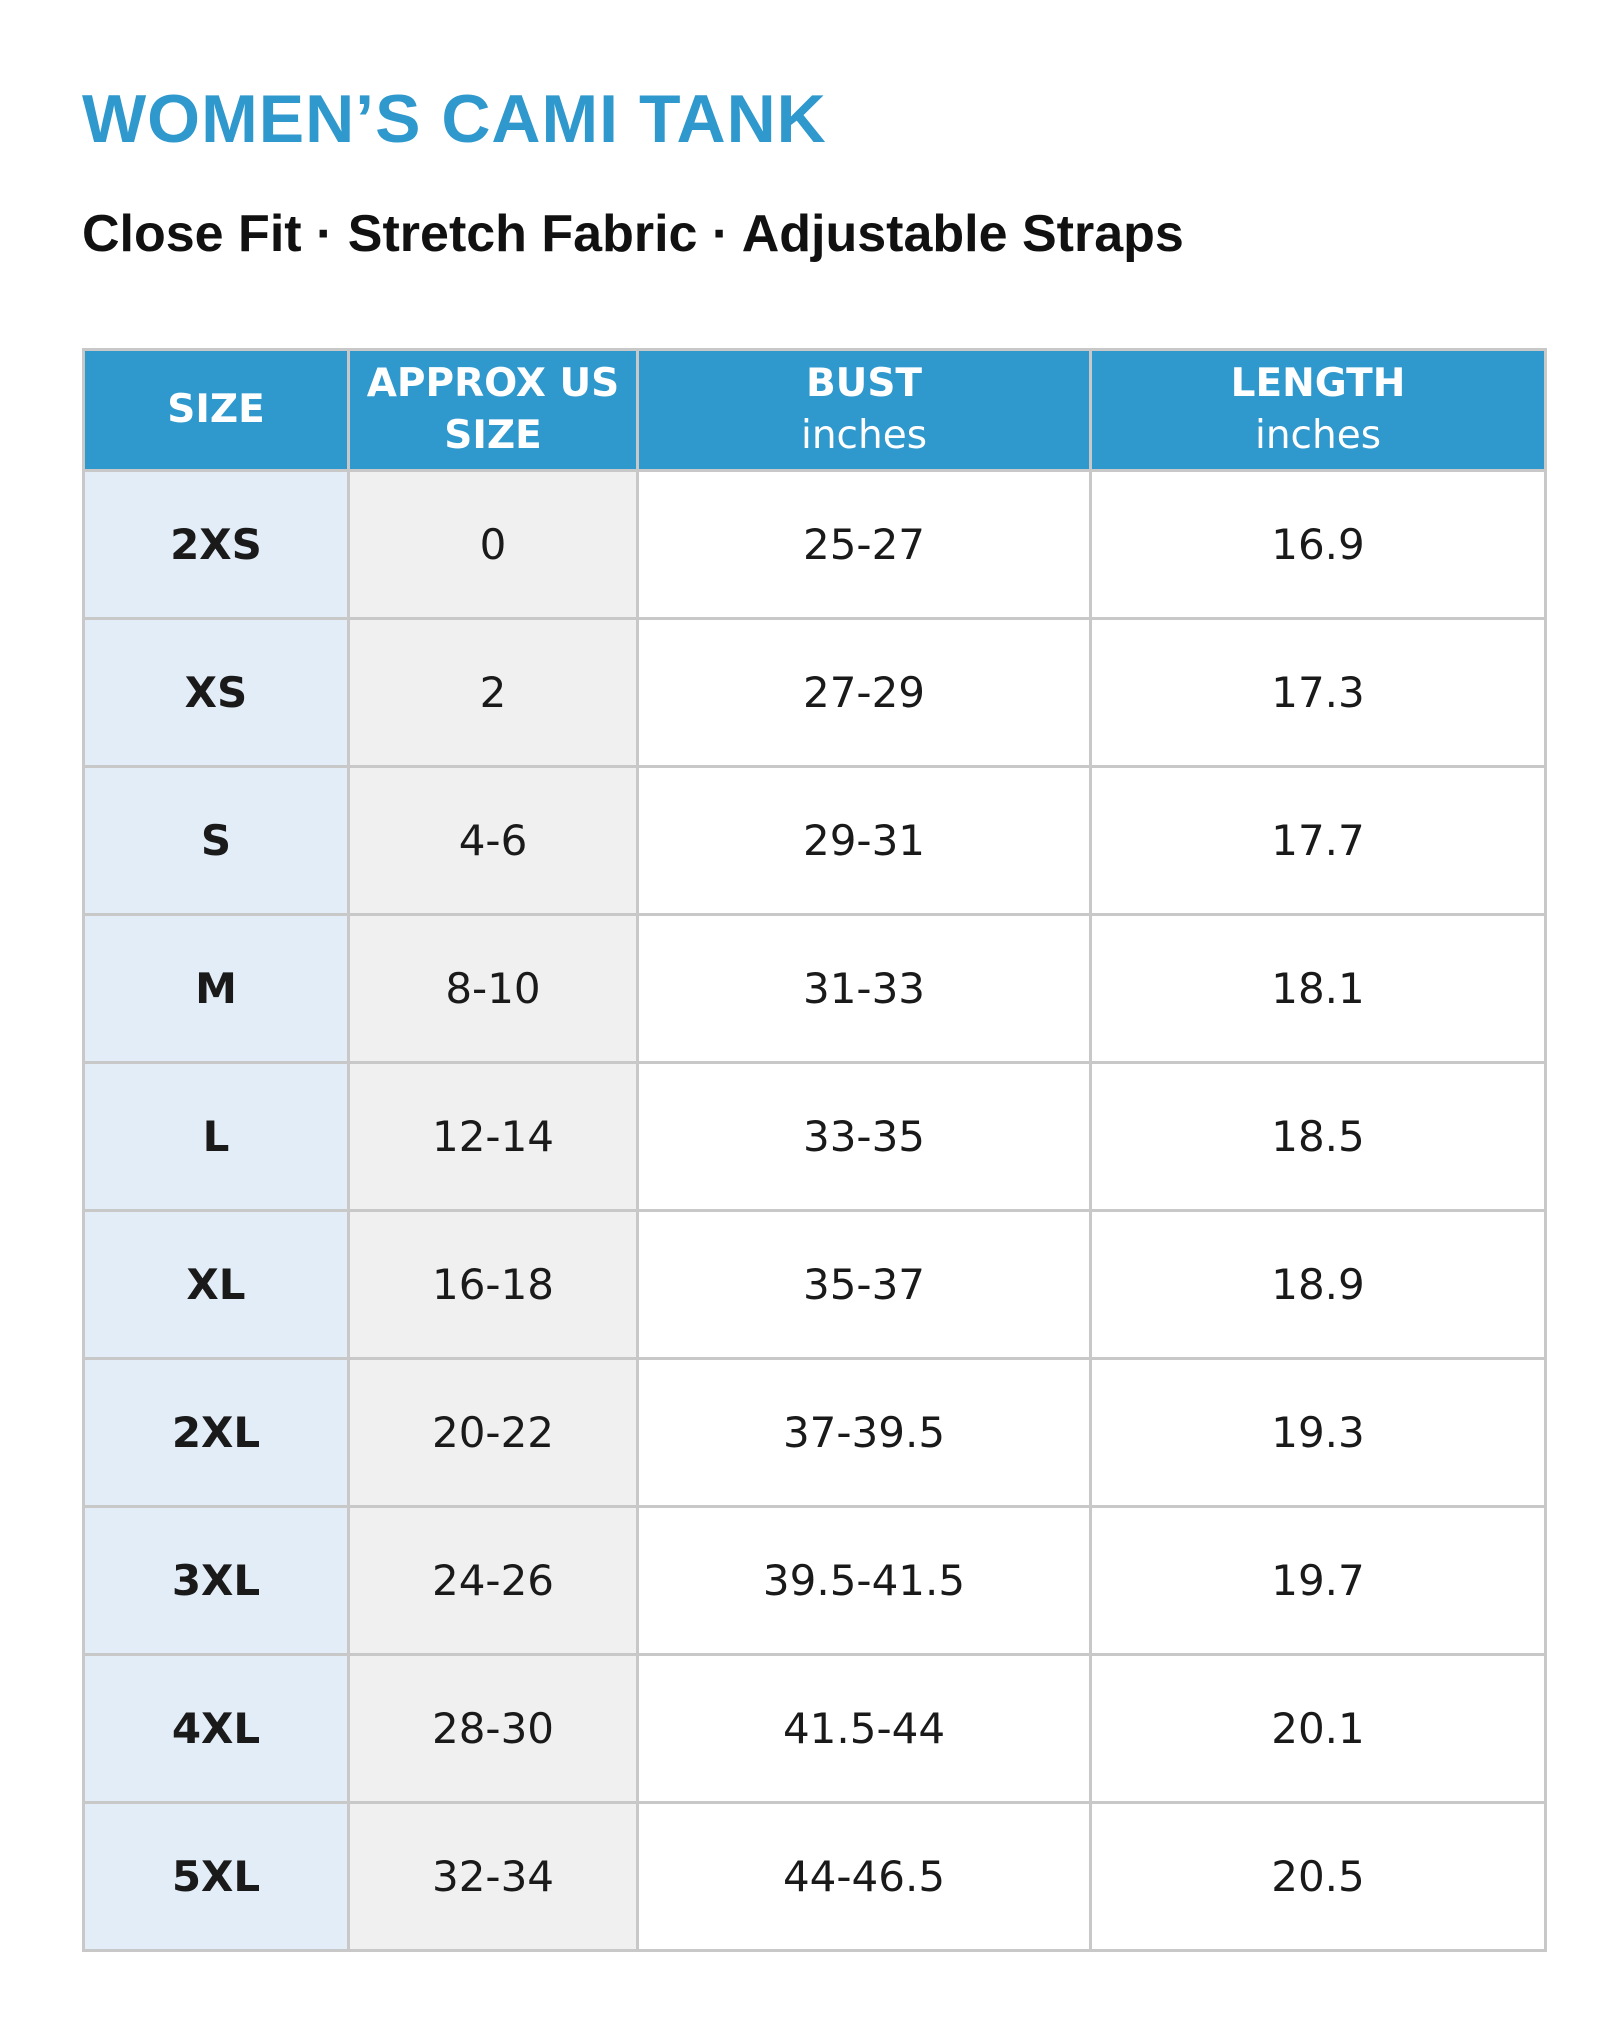 Image resolution: width=1620 pixels, height=2025 pixels. I want to click on value-cell: 44-46.5, so click(864, 1876).